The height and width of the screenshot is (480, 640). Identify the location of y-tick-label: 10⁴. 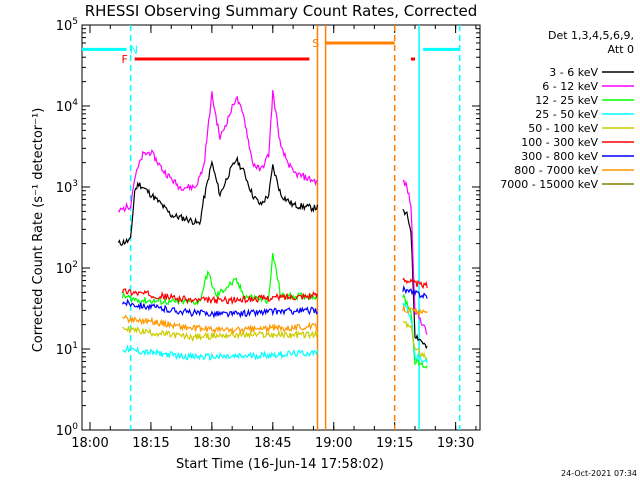
(67, 106).